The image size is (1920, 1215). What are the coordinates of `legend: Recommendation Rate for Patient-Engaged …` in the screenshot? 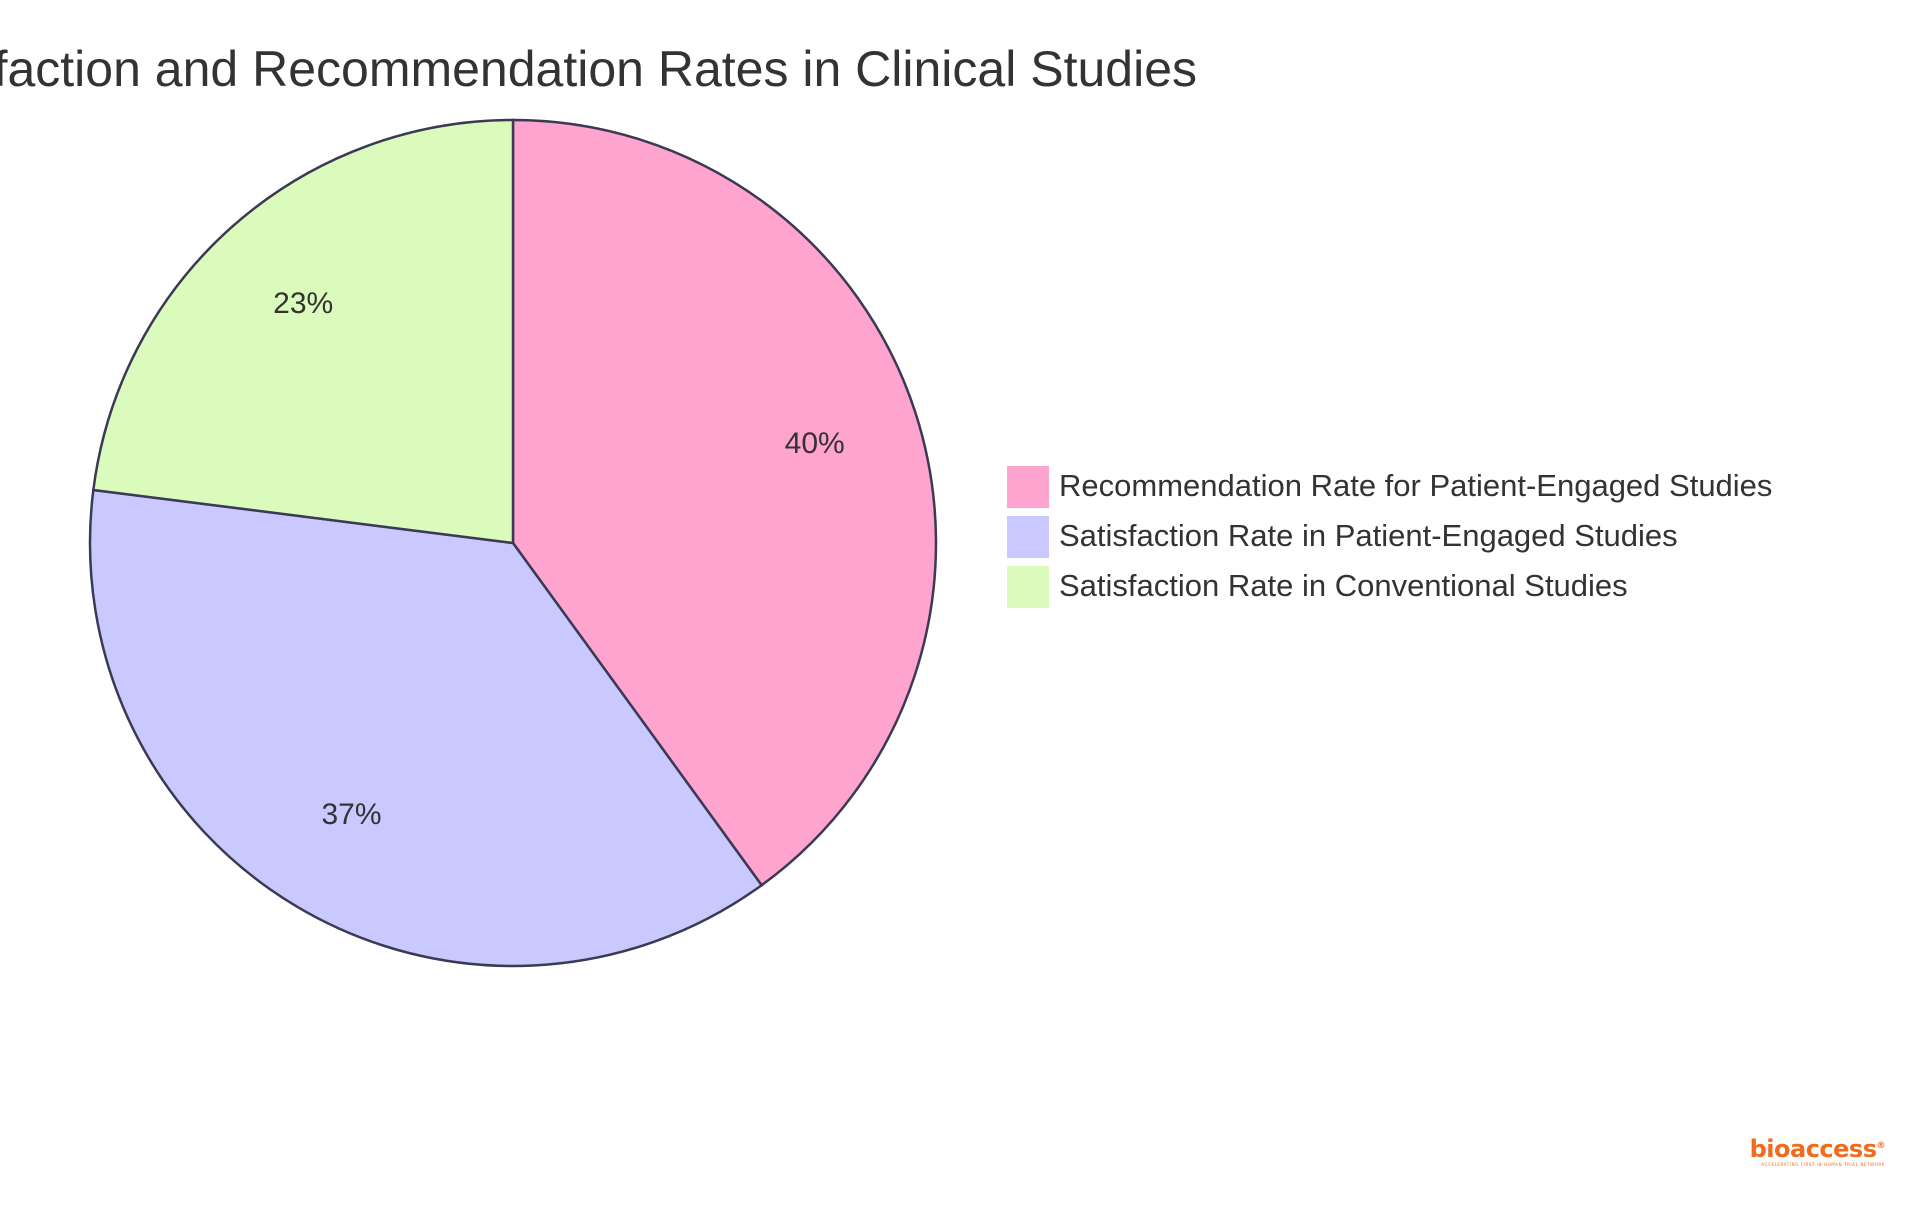 It's located at (1389, 537).